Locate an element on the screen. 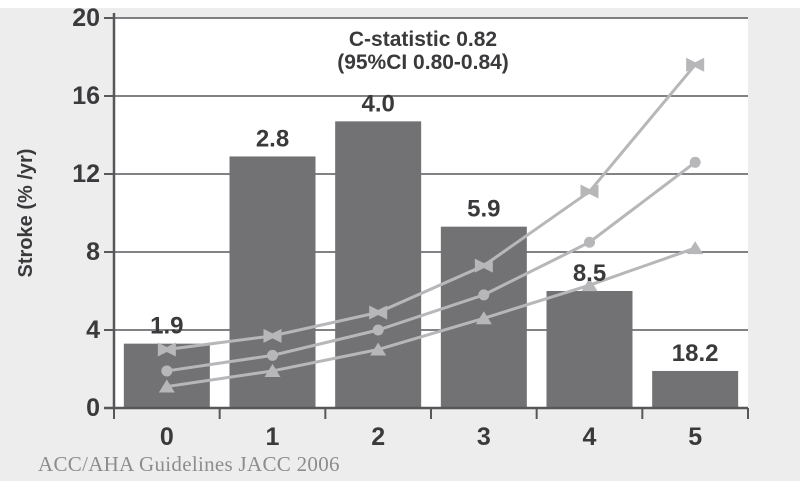  bar-value-label: 4.0 is located at coordinates (377, 103).